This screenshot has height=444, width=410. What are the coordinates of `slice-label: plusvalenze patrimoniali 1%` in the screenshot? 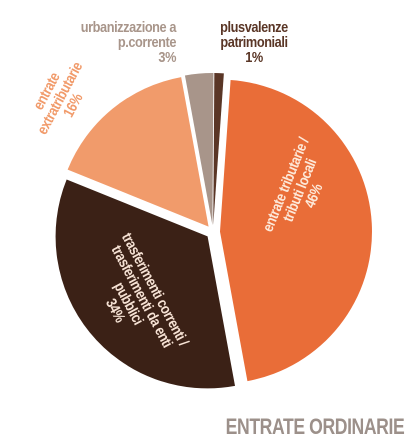 It's located at (254, 42).